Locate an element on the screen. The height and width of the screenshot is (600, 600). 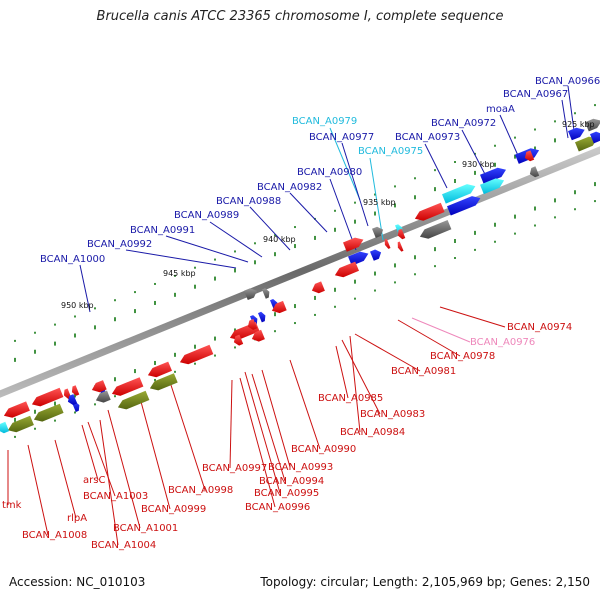
gene-label-bcan-a0967: BCAN_A0967 is located at coordinates (535, 94).